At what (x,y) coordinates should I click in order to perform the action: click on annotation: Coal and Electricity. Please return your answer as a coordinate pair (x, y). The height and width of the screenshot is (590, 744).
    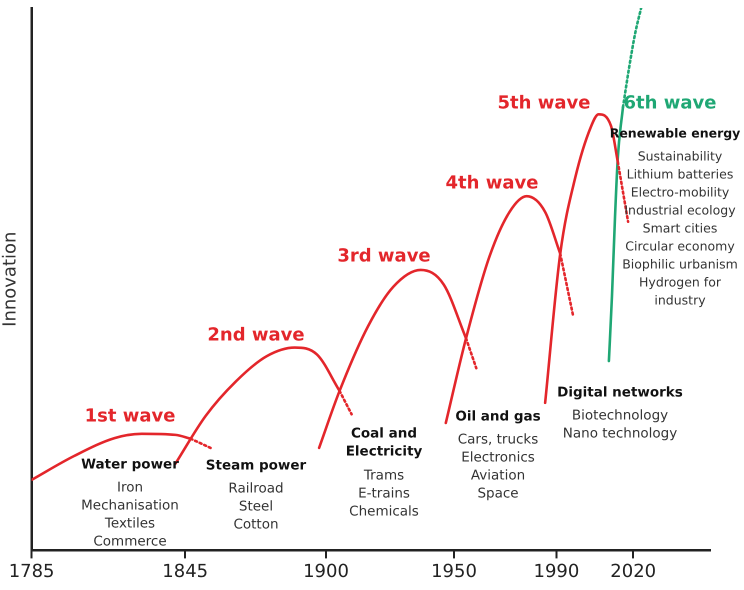
    Looking at the image, I should click on (384, 443).